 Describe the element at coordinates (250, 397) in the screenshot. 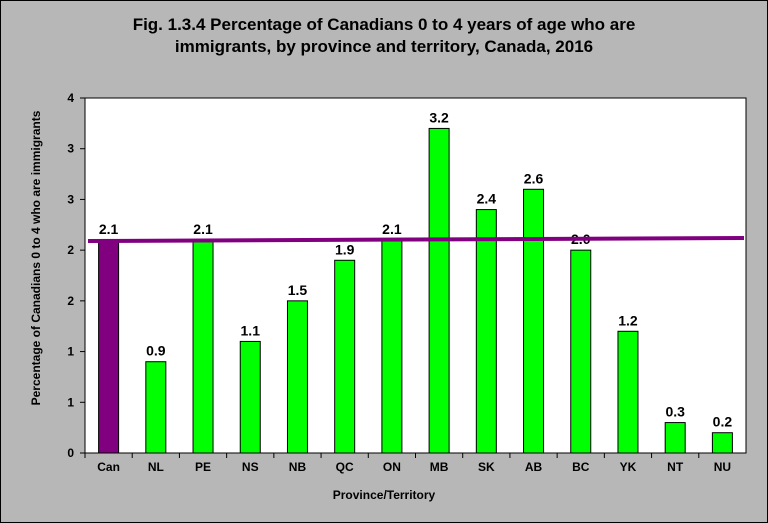

I see `bar-ns` at that location.